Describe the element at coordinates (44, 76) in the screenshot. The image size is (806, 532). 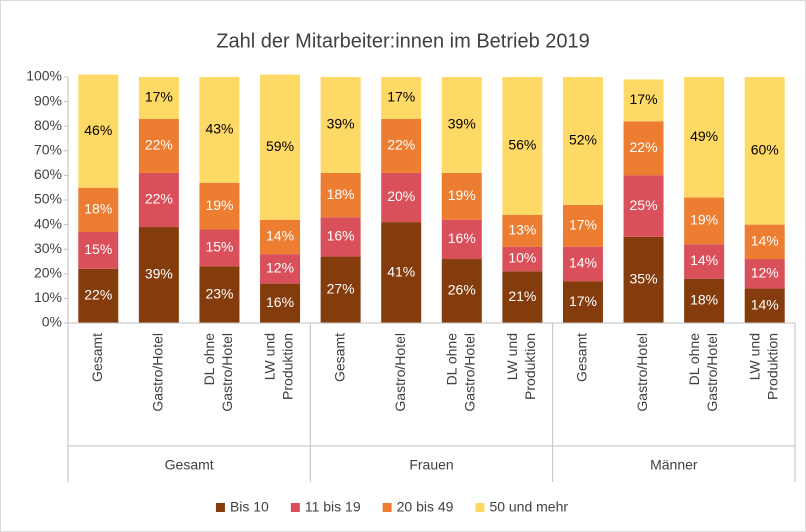
I see `y-tick-label: 100%` at that location.